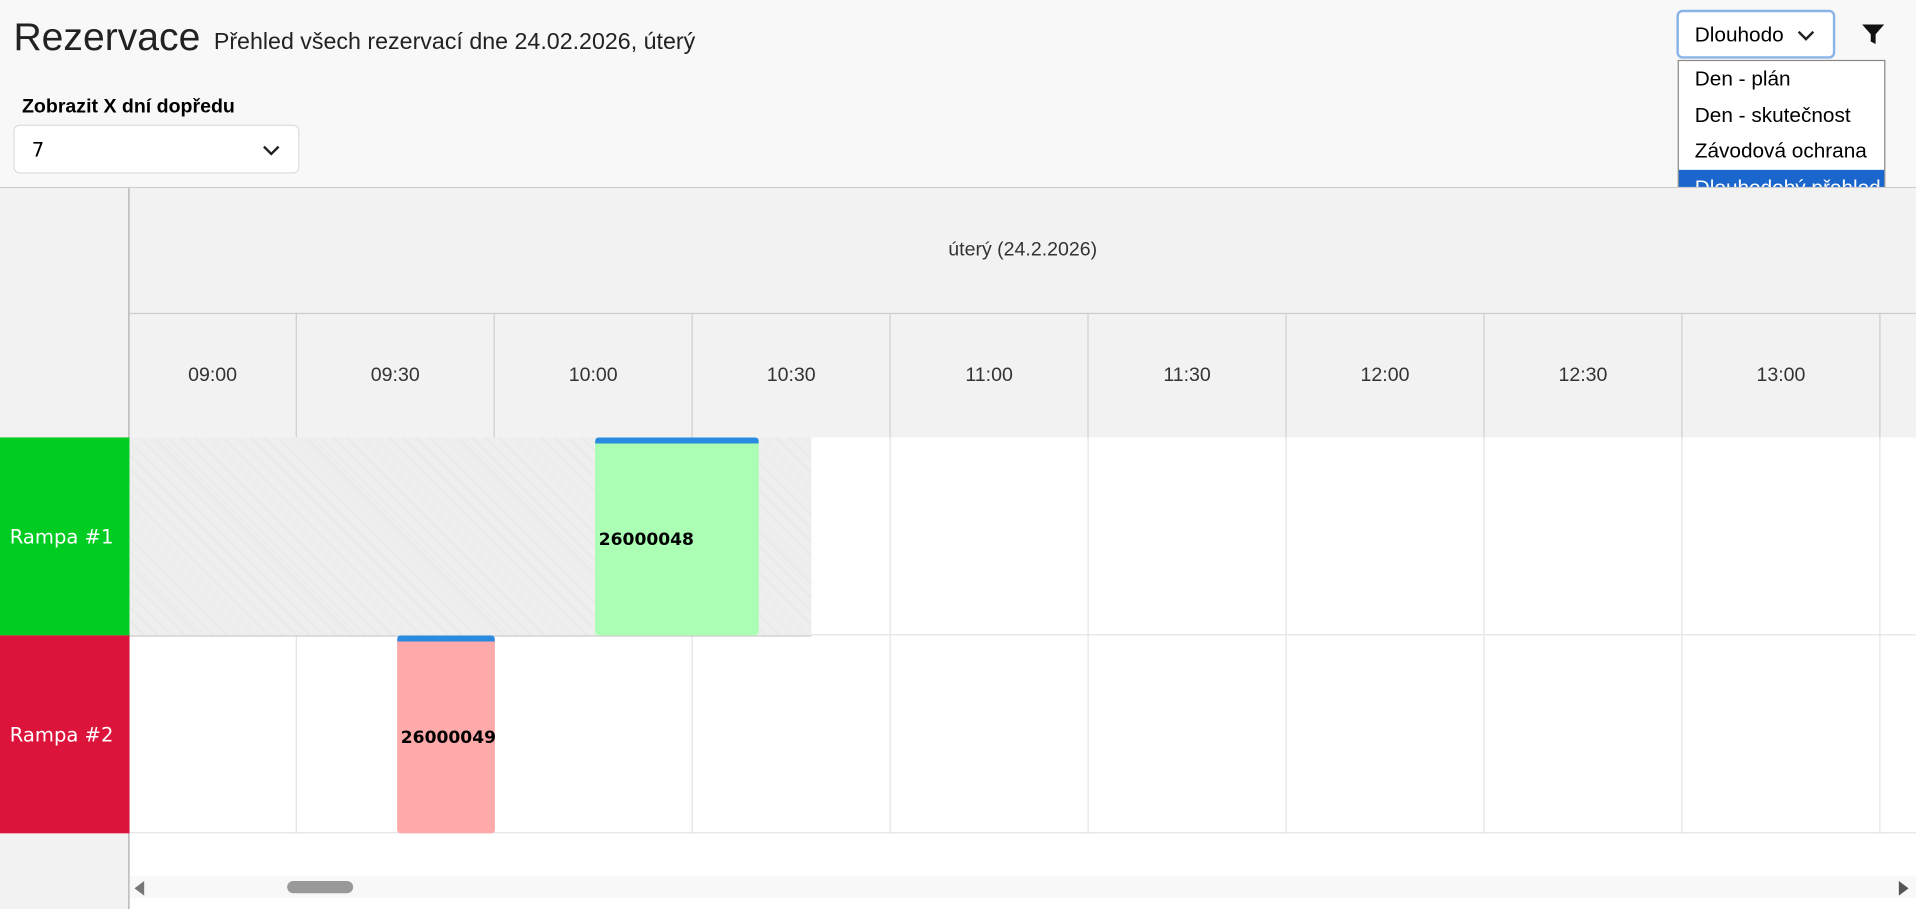 Image resolution: width=1916 pixels, height=909 pixels. What do you see at coordinates (1187, 375) in the screenshot?
I see `time-header: 11:30` at bounding box center [1187, 375].